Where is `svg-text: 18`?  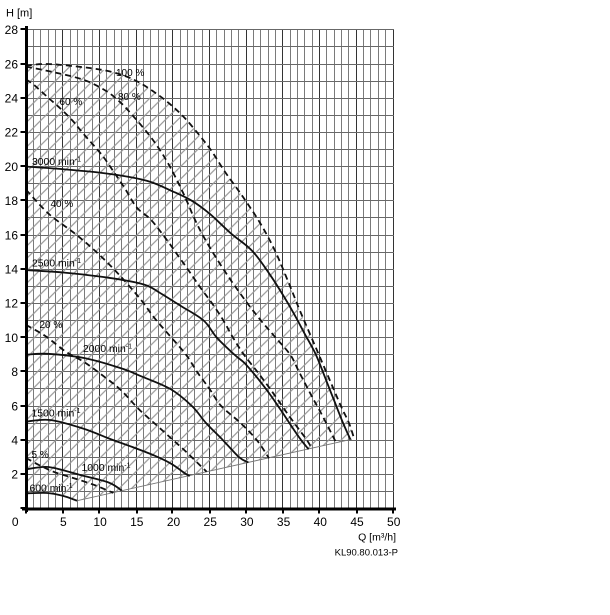 svg-text: 18 is located at coordinates (12, 201).